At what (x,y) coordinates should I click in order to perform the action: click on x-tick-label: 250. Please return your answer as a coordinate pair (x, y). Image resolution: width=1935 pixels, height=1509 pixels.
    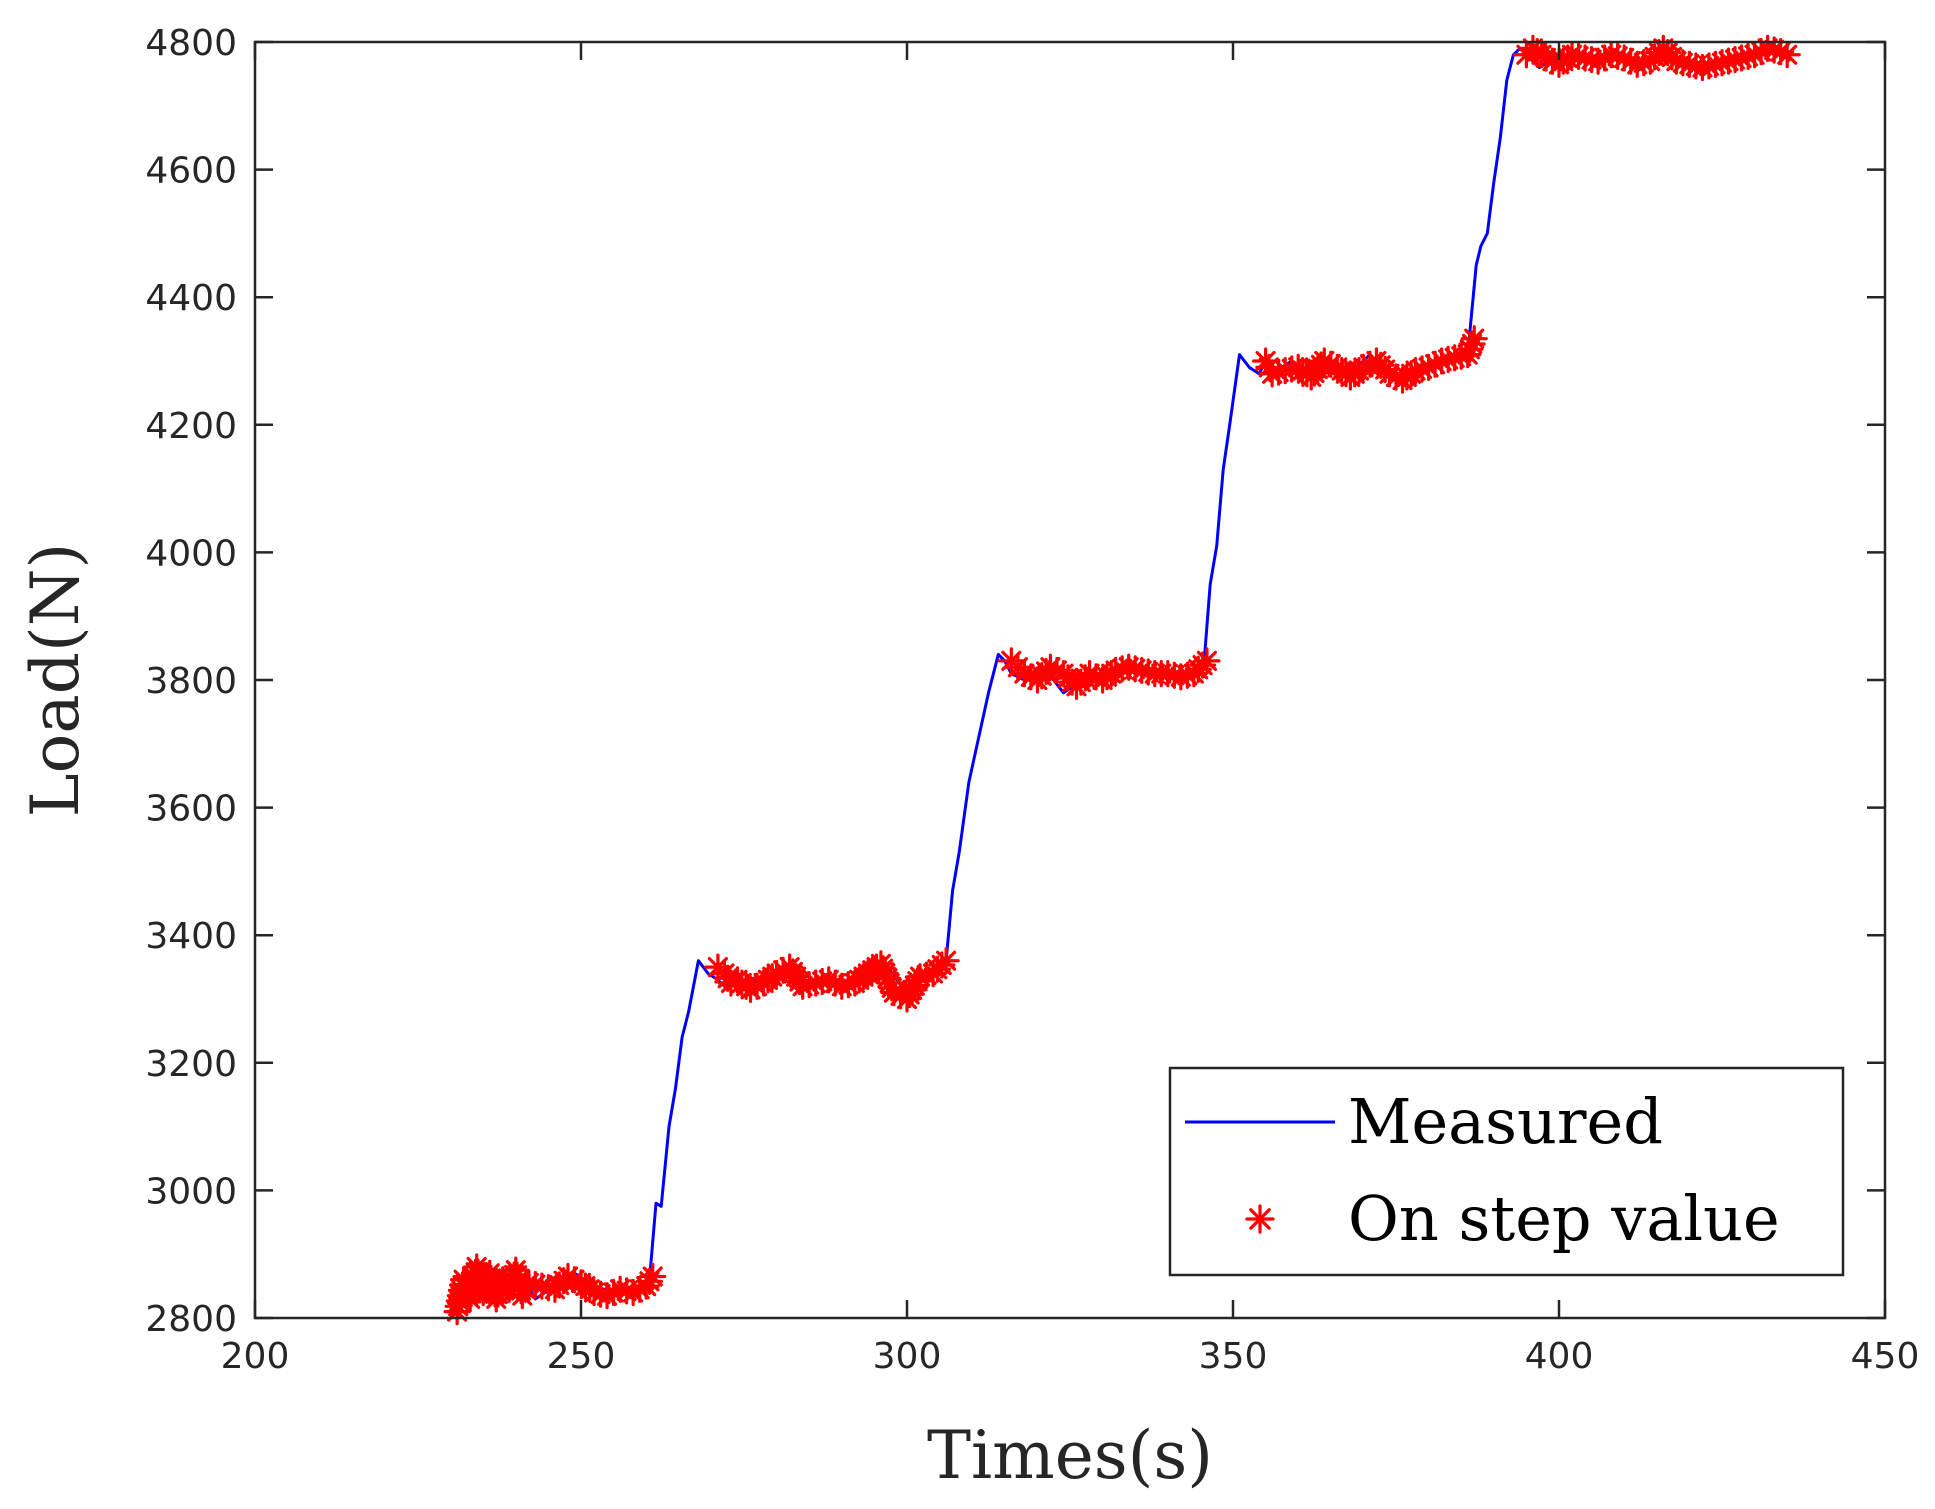
    Looking at the image, I should click on (581, 1356).